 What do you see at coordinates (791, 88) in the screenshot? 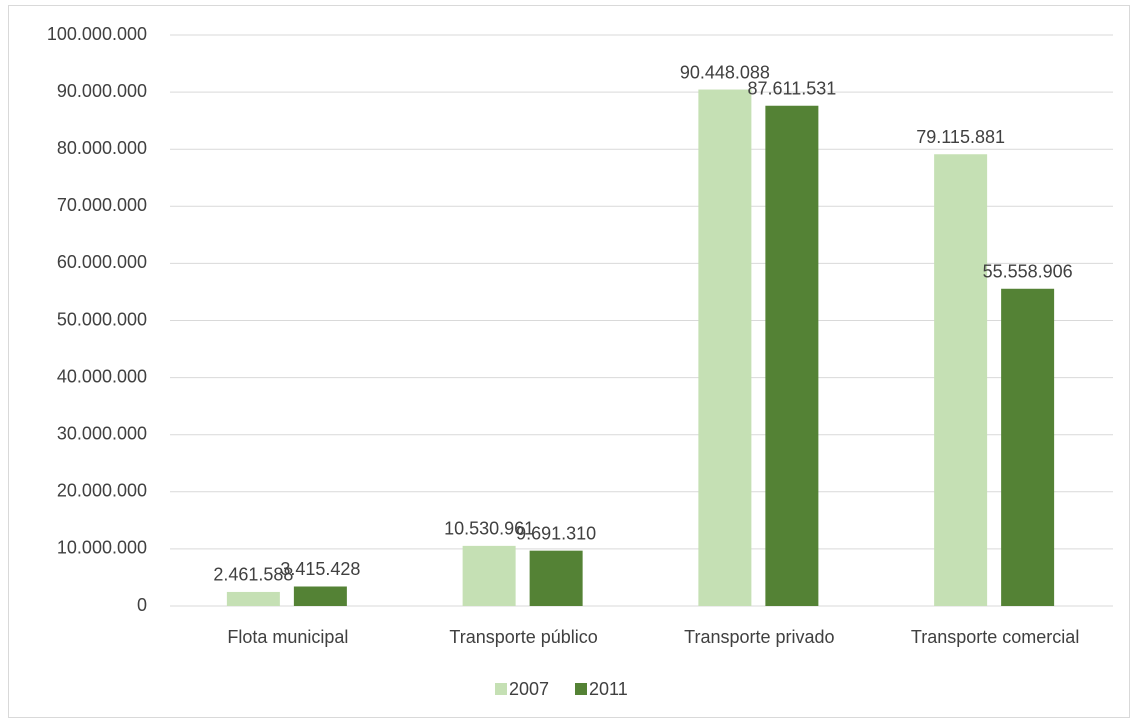
I see `value-label: 87.611.531` at bounding box center [791, 88].